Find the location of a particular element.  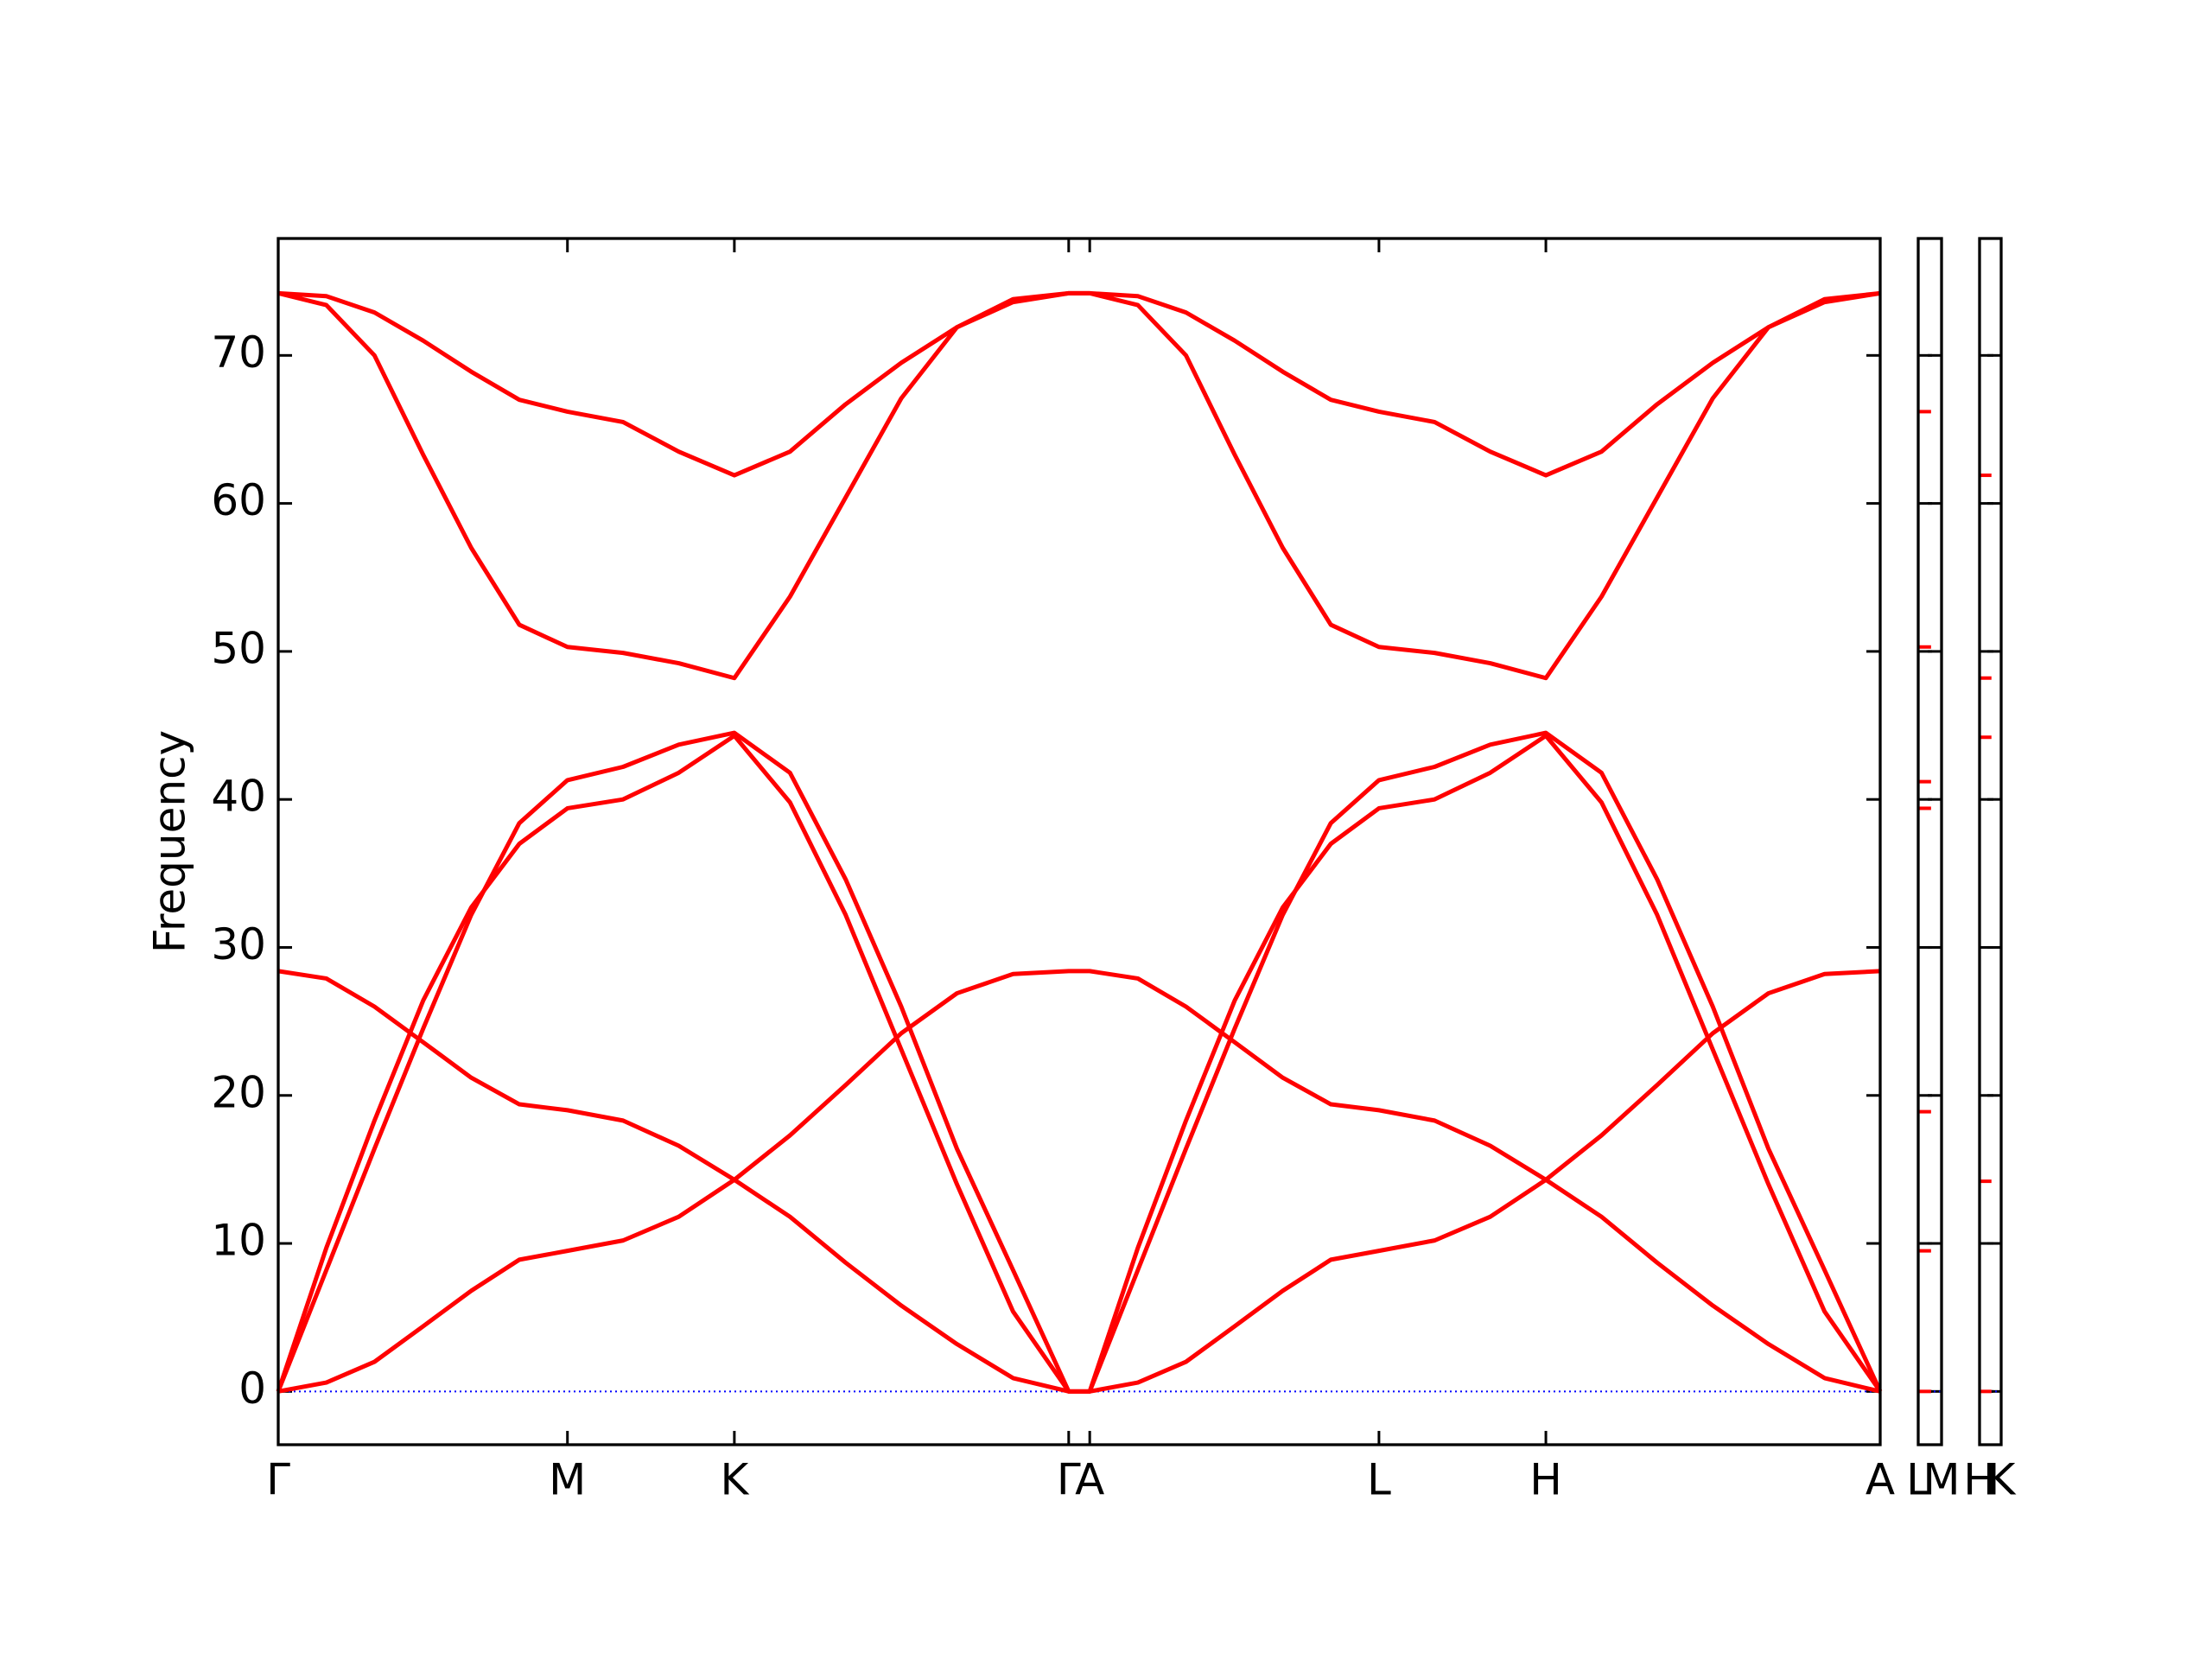

y-tick-label: 30 is located at coordinates (238, 944).